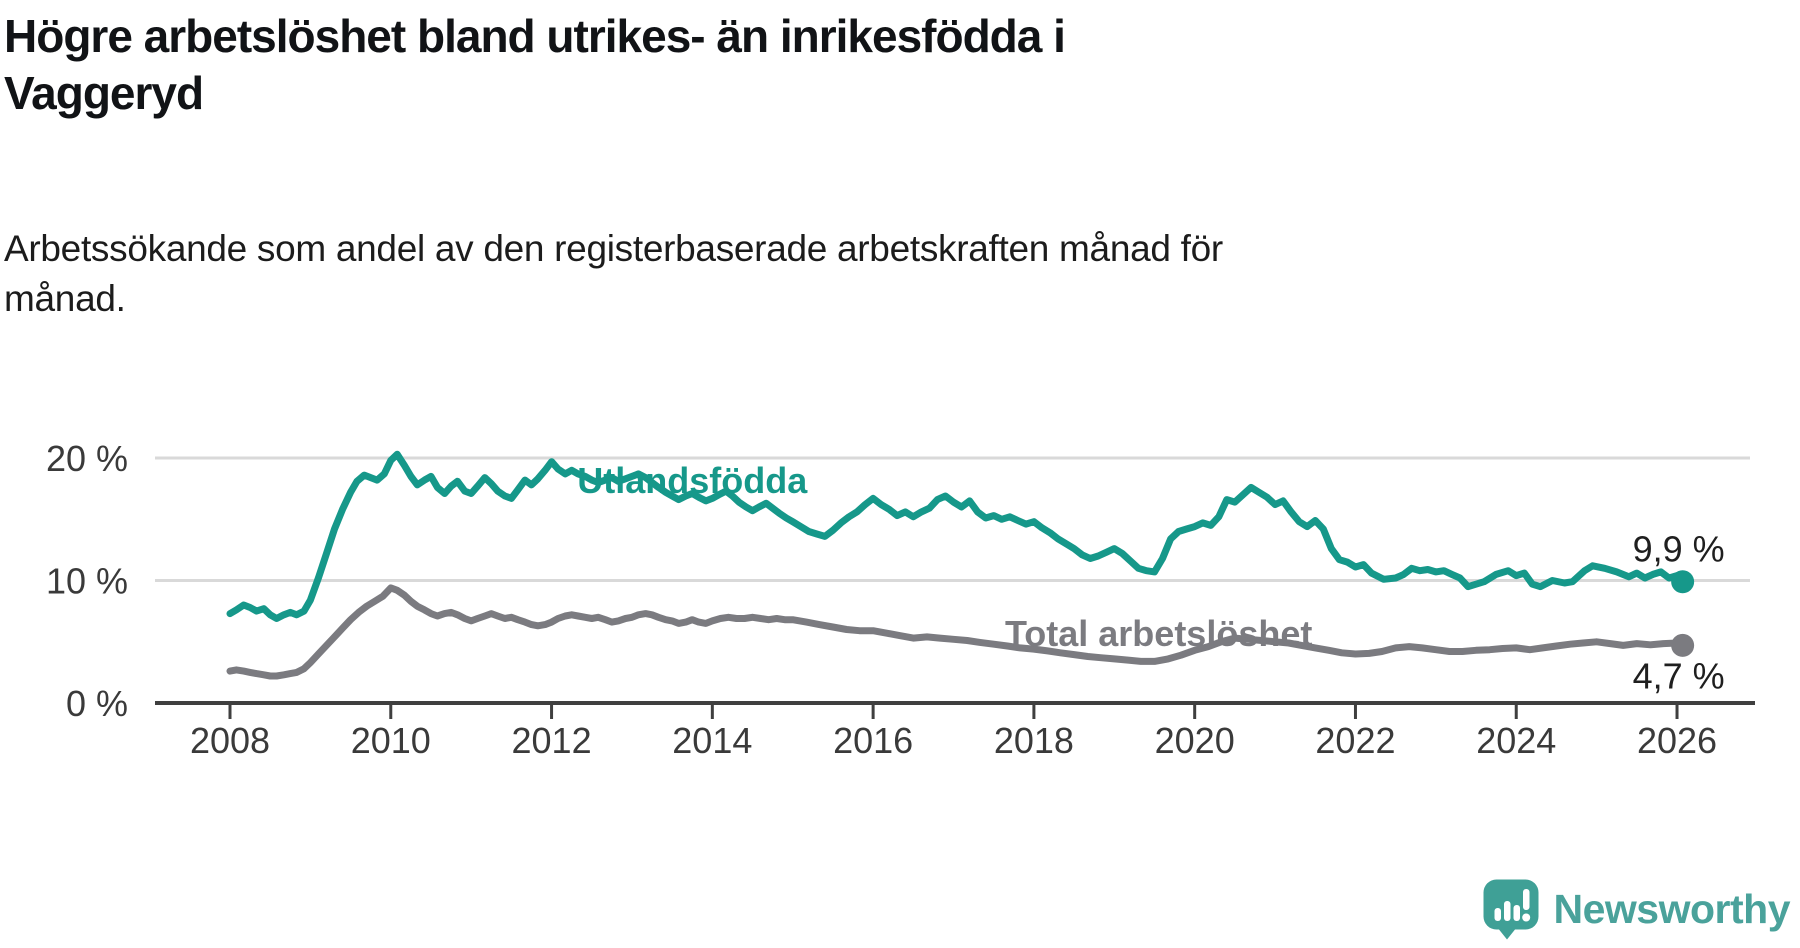 The height and width of the screenshot is (948, 1800). Describe the element at coordinates (712, 740) in the screenshot. I see `x-tick-label-2014: 2014` at that location.